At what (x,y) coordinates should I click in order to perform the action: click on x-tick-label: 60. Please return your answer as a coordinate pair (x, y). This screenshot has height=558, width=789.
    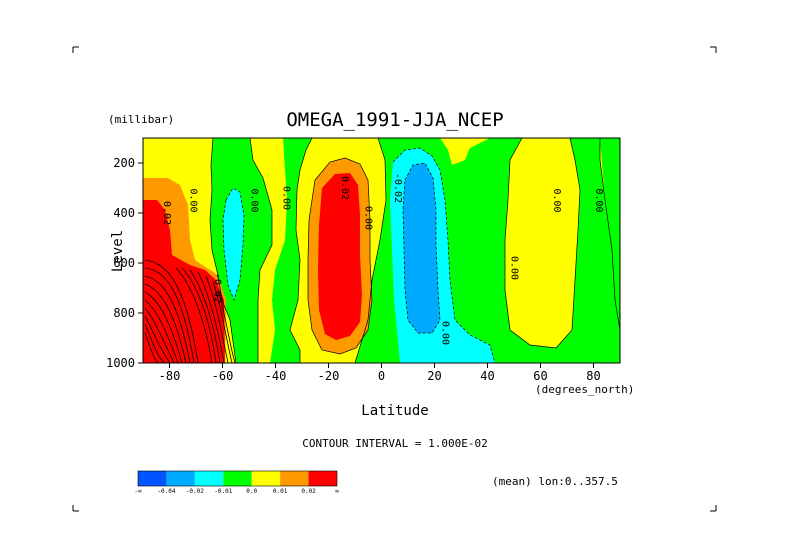
    Looking at the image, I should click on (540, 376).